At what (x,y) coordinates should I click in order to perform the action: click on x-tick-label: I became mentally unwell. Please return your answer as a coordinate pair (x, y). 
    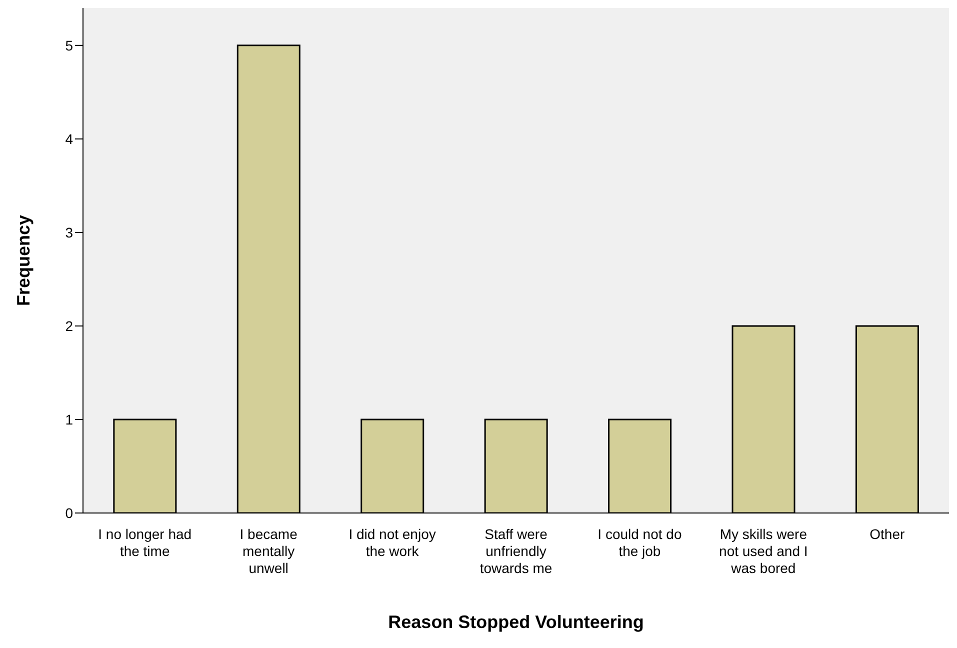
    Looking at the image, I should click on (269, 551).